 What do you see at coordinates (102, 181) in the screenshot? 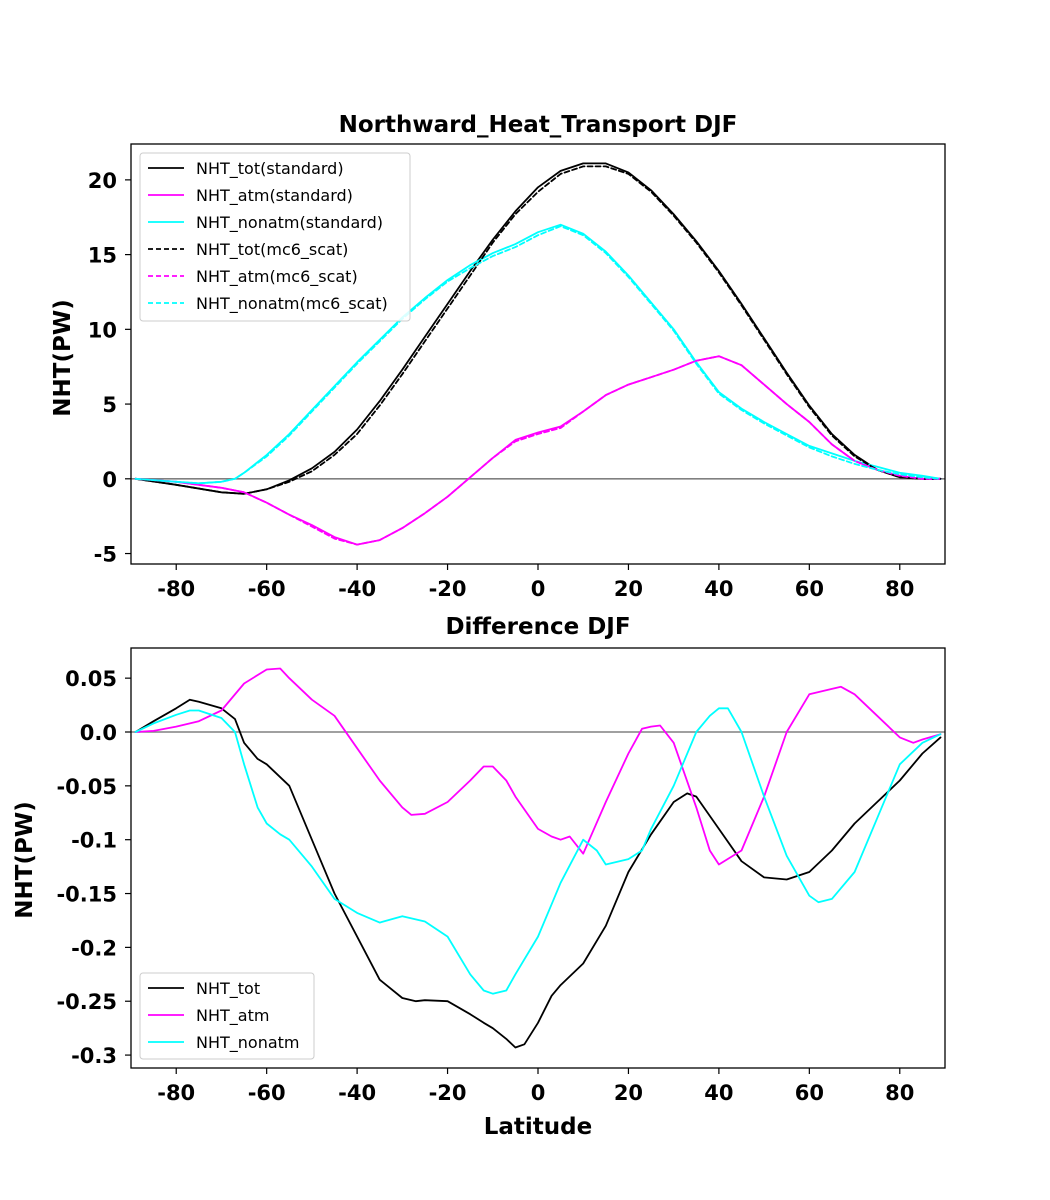
I see `y-tick-label: 20` at bounding box center [102, 181].